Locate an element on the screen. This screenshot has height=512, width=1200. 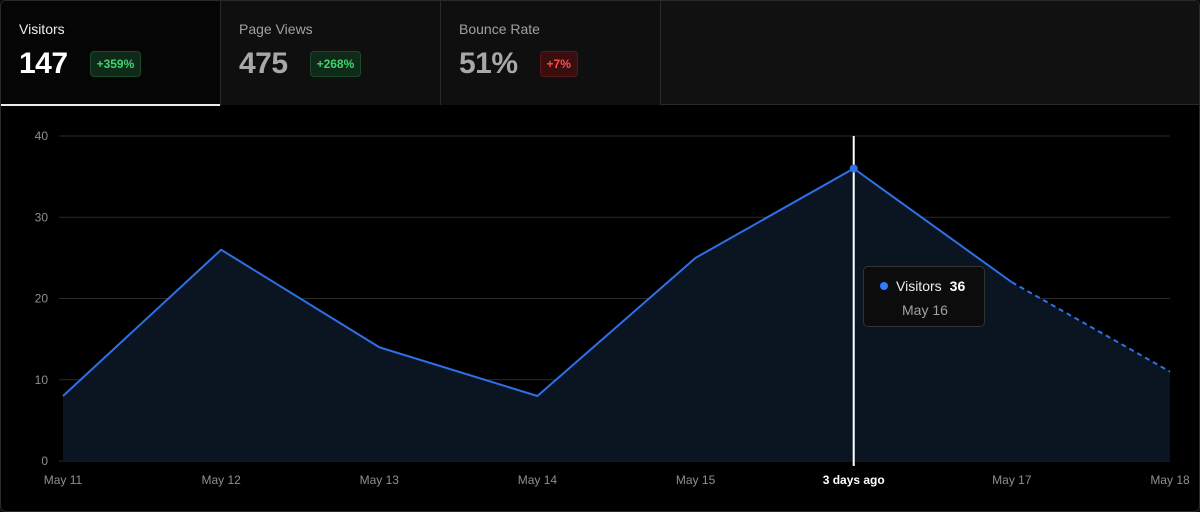
x-tick-label-may-15: May 15 is located at coordinates (696, 480).